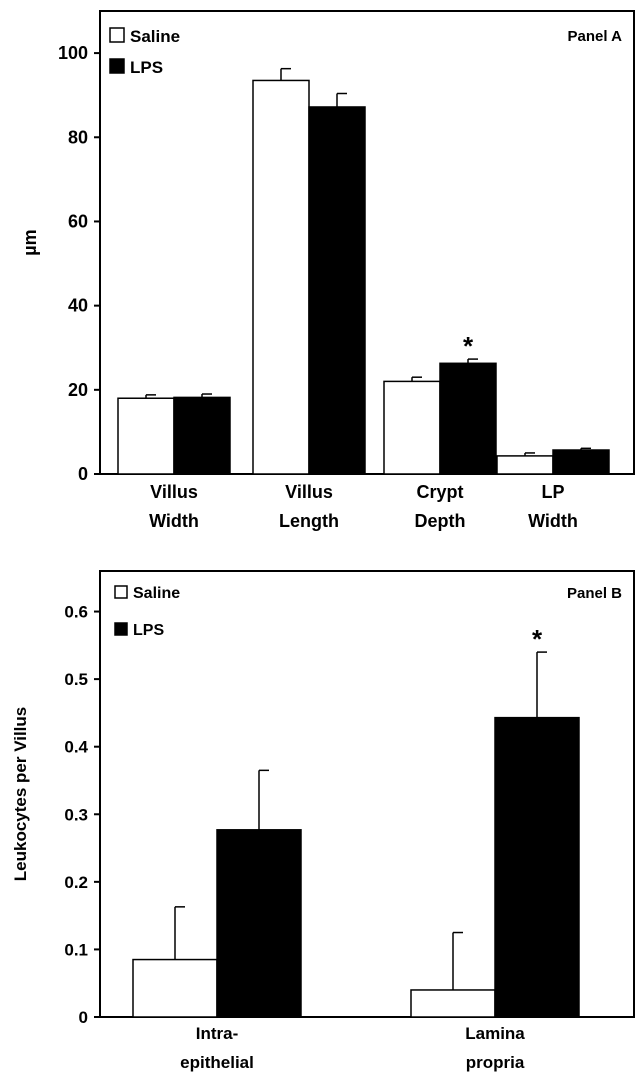 The width and height of the screenshot is (636, 1092). Describe the element at coordinates (76, 814) in the screenshot. I see `y-tick-label: 0.3` at that location.